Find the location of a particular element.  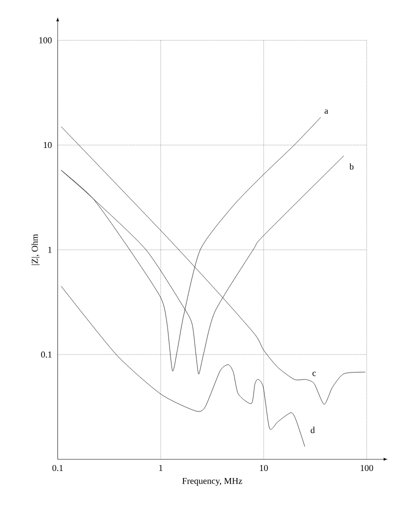

series-label: b is located at coordinates (351, 166).